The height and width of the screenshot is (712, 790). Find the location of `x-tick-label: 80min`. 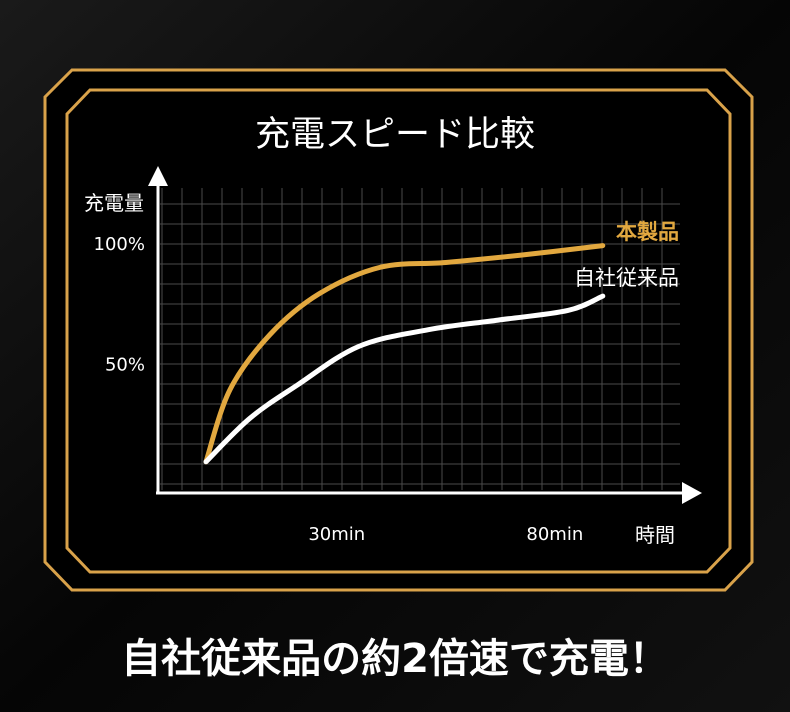

x-tick-label: 80min is located at coordinates (554, 534).